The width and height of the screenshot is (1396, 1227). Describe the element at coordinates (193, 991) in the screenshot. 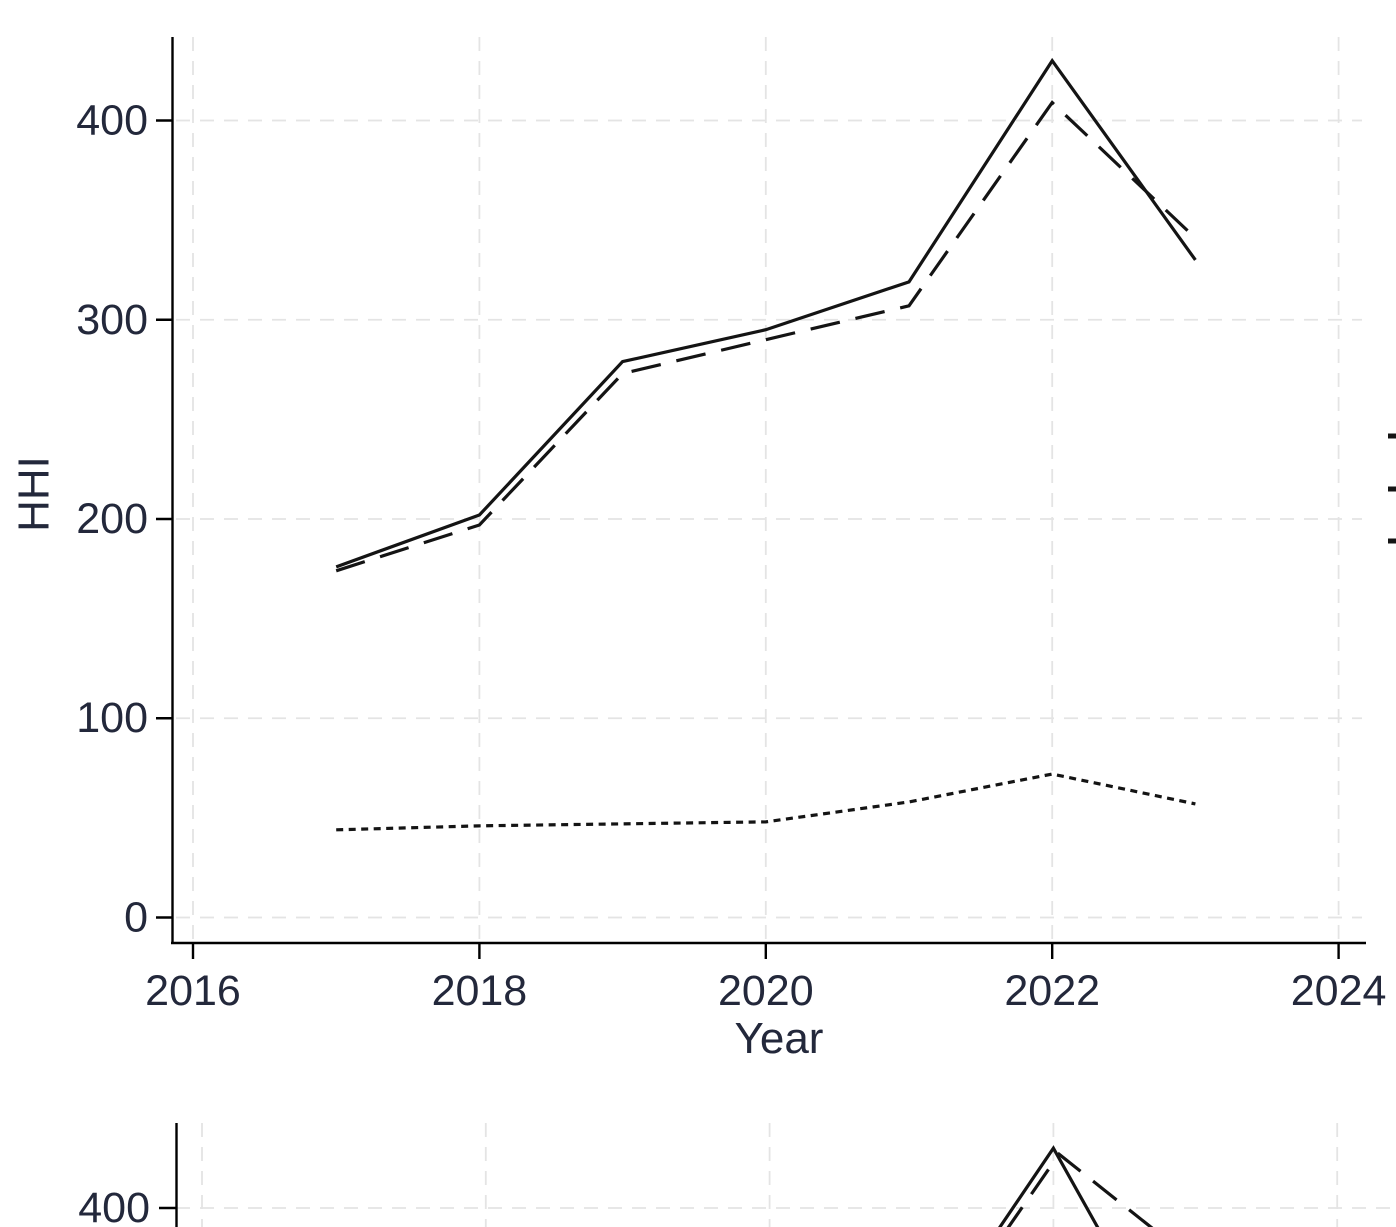

I see `x-tick-label-2016: 2016` at that location.